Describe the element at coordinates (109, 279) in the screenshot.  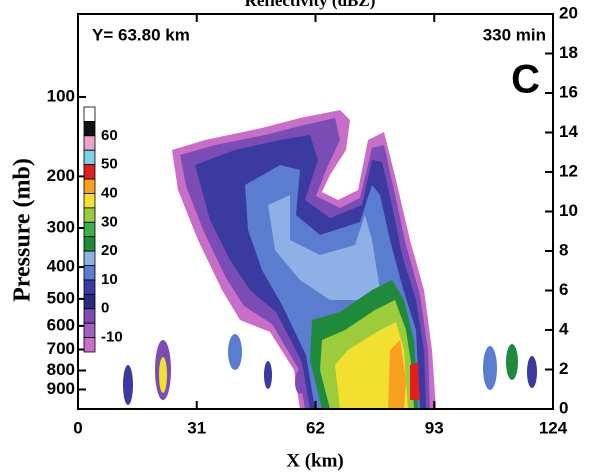
I see `colorbar-label: 10` at that location.